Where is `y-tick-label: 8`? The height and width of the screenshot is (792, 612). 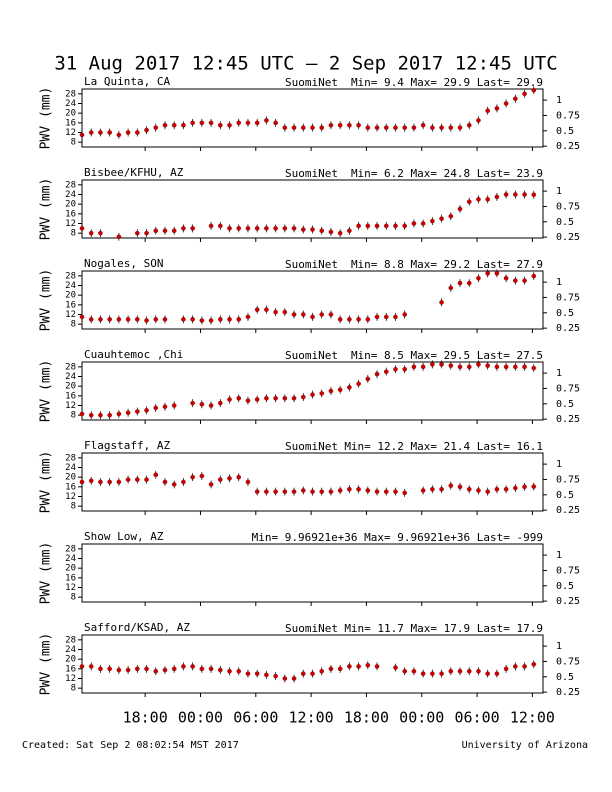
y-tick-label: 8 is located at coordinates (73, 416).